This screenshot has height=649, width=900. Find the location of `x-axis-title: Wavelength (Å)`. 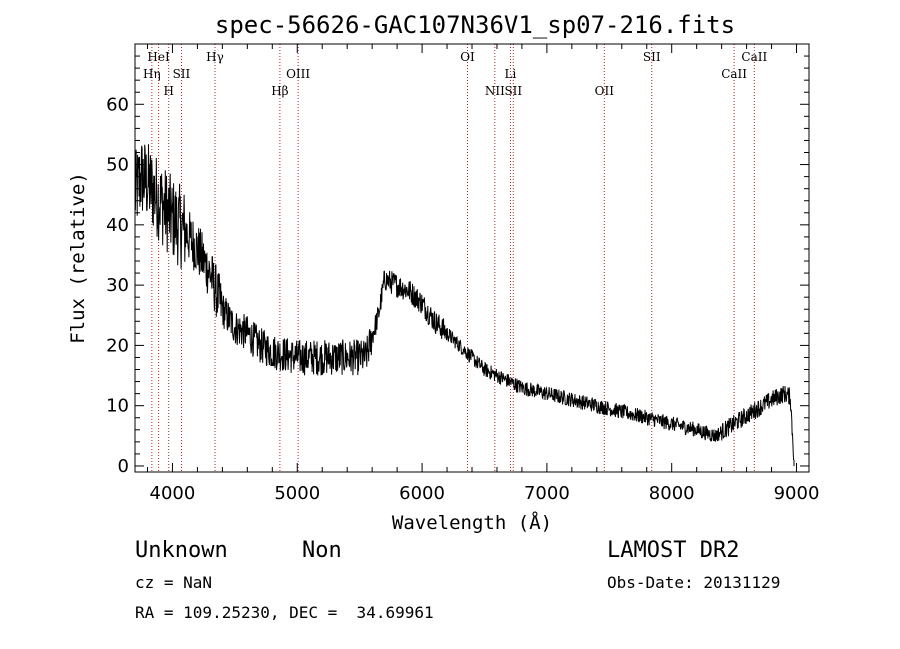

x-axis-title: Wavelength (Å) is located at coordinates (472, 522).